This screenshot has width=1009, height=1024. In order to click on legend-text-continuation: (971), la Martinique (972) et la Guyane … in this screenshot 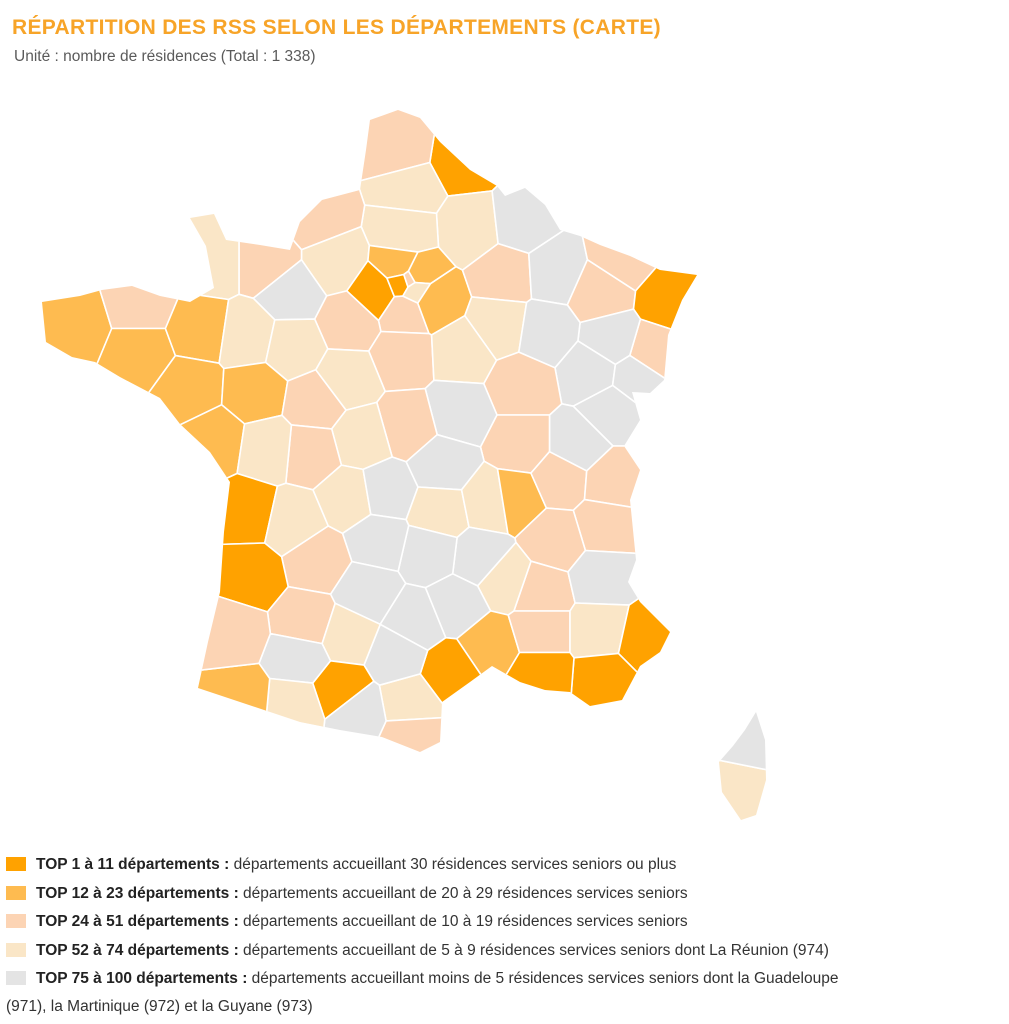, I will do `click(159, 1007)`.